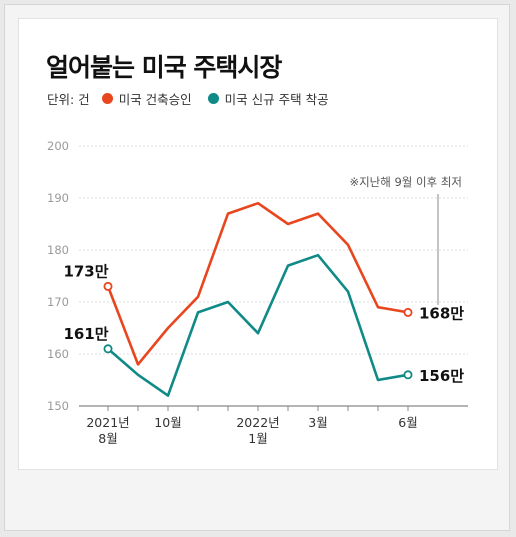 The image size is (516, 537). I want to click on unit-label: 단위: 건, so click(68, 99).